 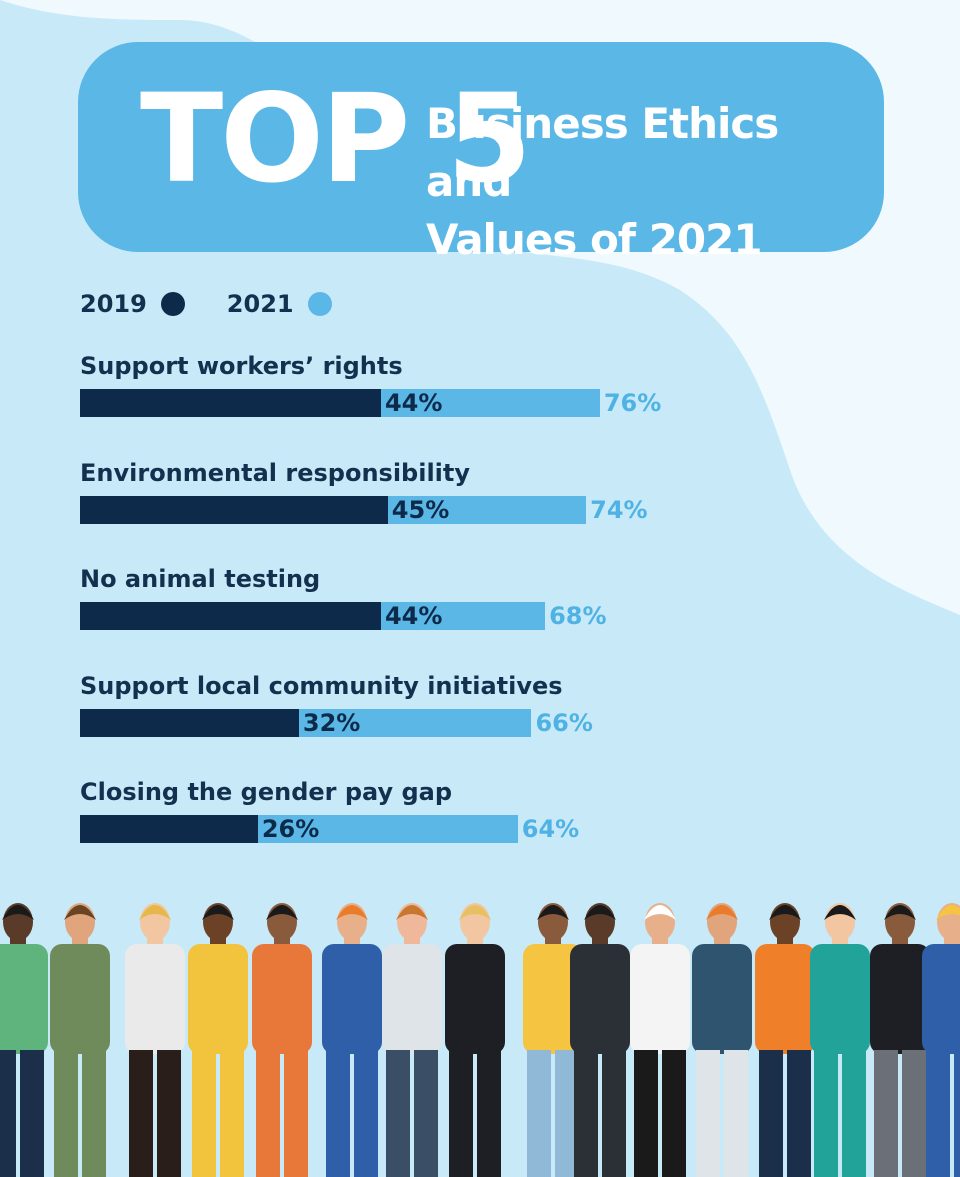 What do you see at coordinates (336, 139) in the screenshot?
I see `title-top-five: TOP 5` at bounding box center [336, 139].